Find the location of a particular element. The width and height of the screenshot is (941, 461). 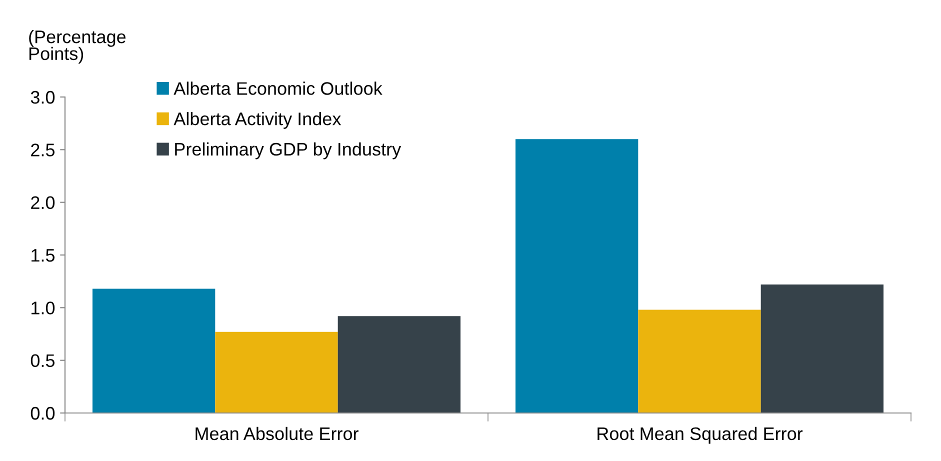

y-axis-title: (Percentage Points) is located at coordinates (77, 47).